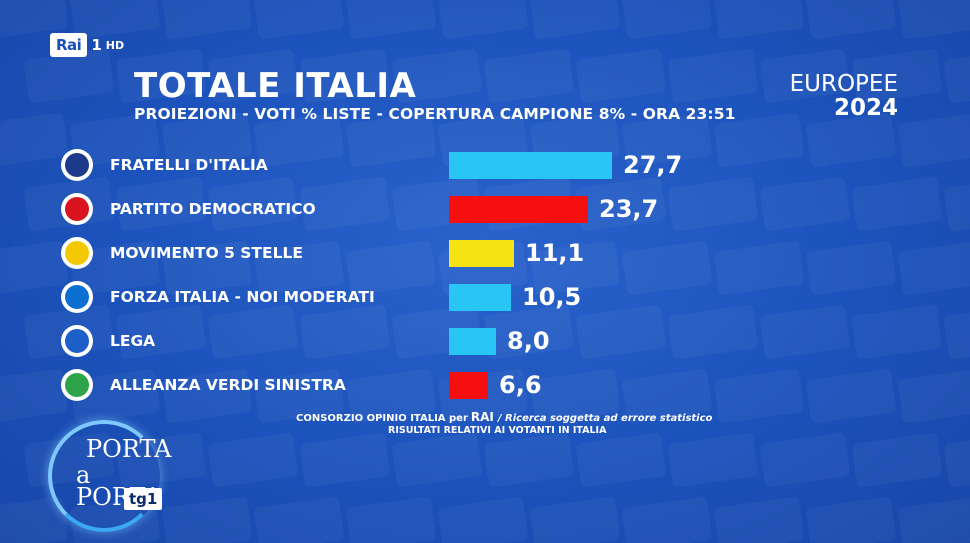  I want to click on channel-hd: HD, so click(115, 45).